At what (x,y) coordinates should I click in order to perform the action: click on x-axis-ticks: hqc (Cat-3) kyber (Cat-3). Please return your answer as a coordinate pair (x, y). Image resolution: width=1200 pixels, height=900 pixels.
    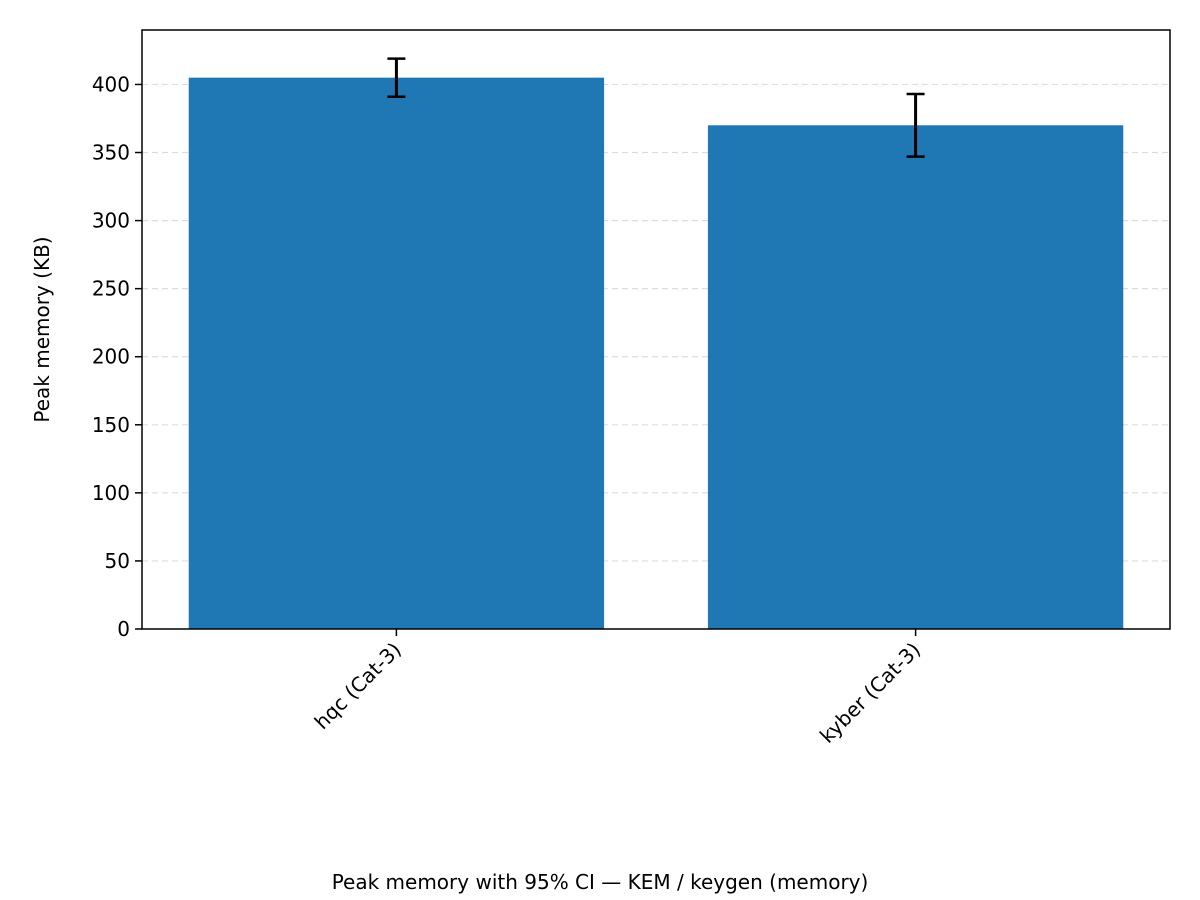
    Looking at the image, I should click on (617, 688).